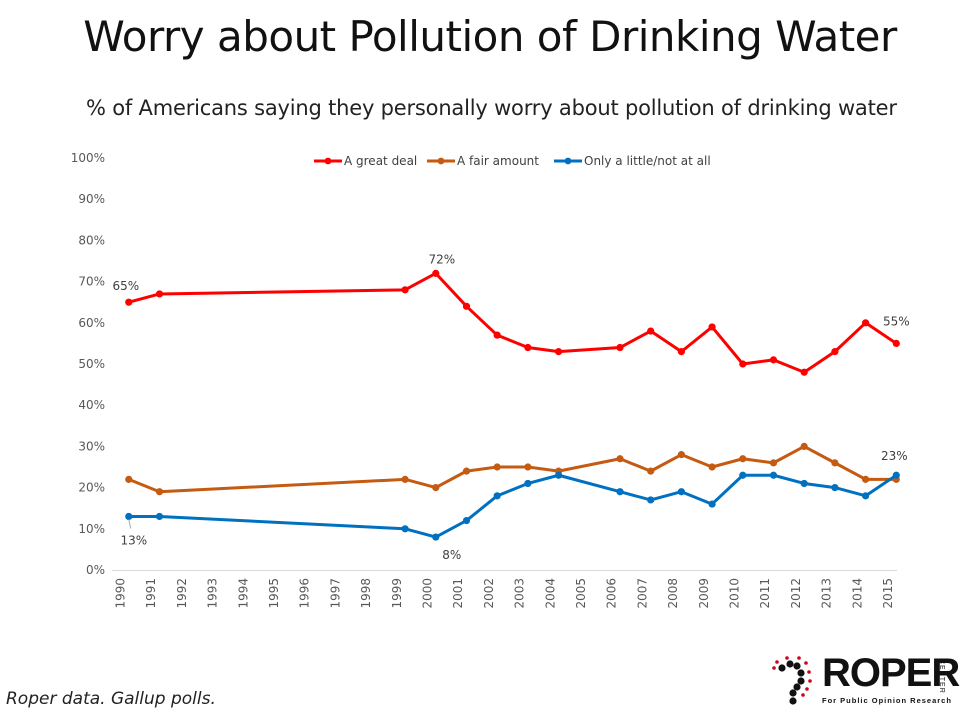 The width and height of the screenshot is (960, 720). What do you see at coordinates (941, 676) in the screenshot?
I see `logo-center-text: CENTER` at bounding box center [941, 676].